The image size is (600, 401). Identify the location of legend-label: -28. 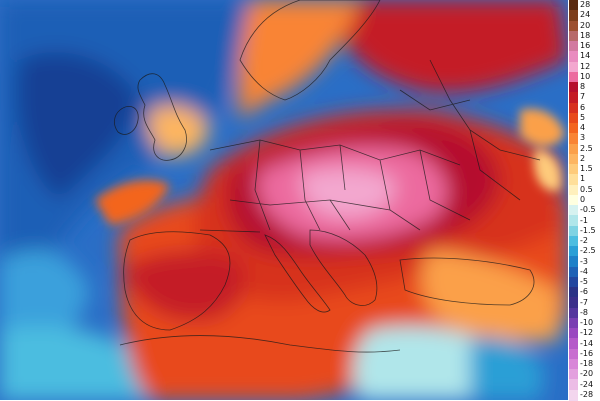
(587, 394).